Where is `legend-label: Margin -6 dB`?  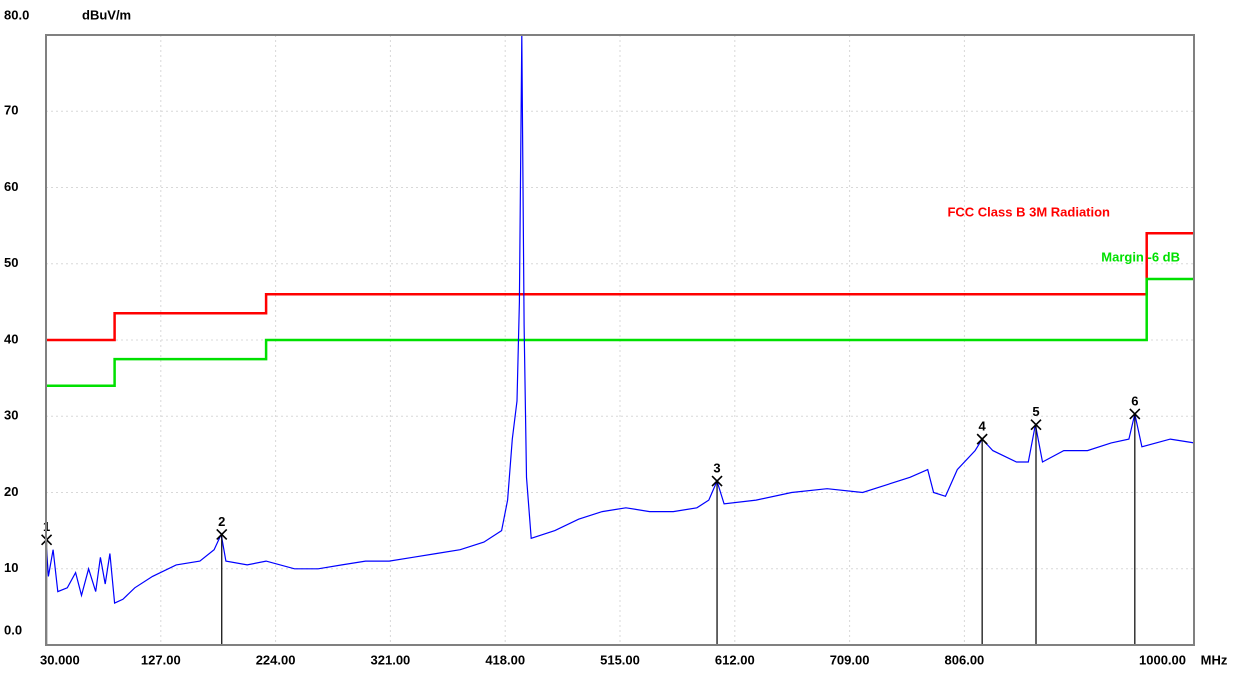 legend-label: Margin -6 dB is located at coordinates (1140, 256).